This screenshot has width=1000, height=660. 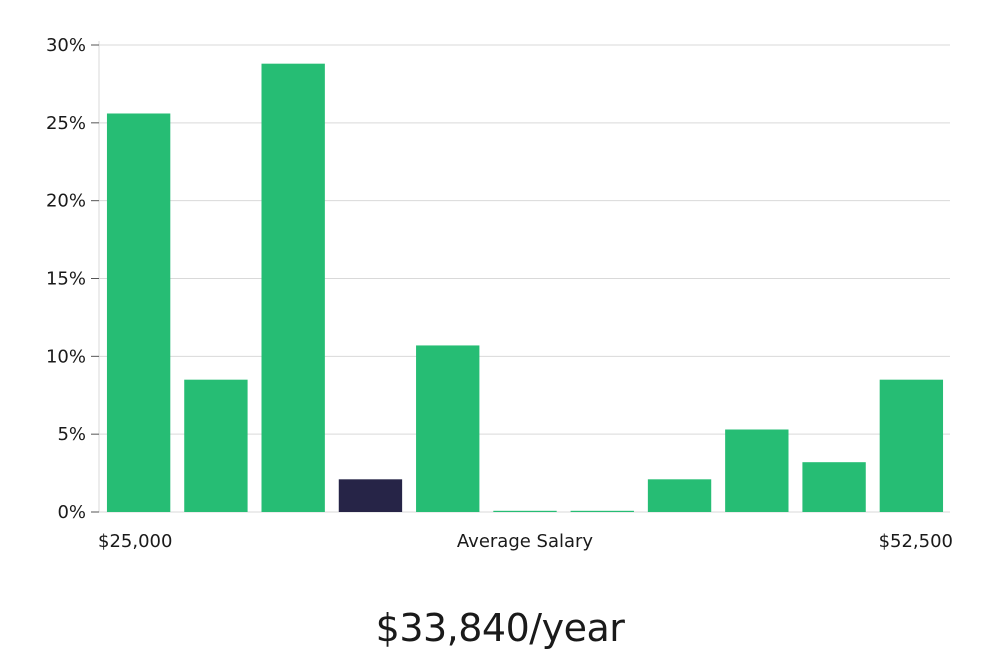 I want to click on y-tick-label: 10%, so click(x=66, y=356).